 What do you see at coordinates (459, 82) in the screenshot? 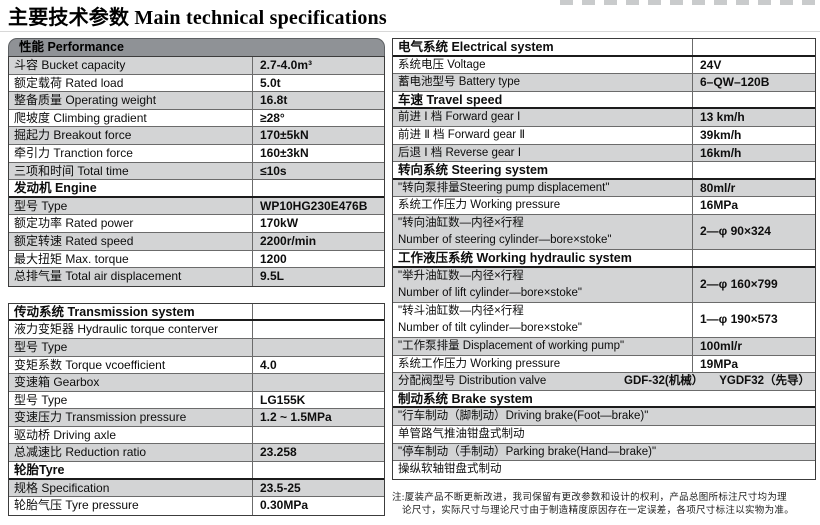
I see `row-label: 蓄电池型号 Battery type` at bounding box center [459, 82].